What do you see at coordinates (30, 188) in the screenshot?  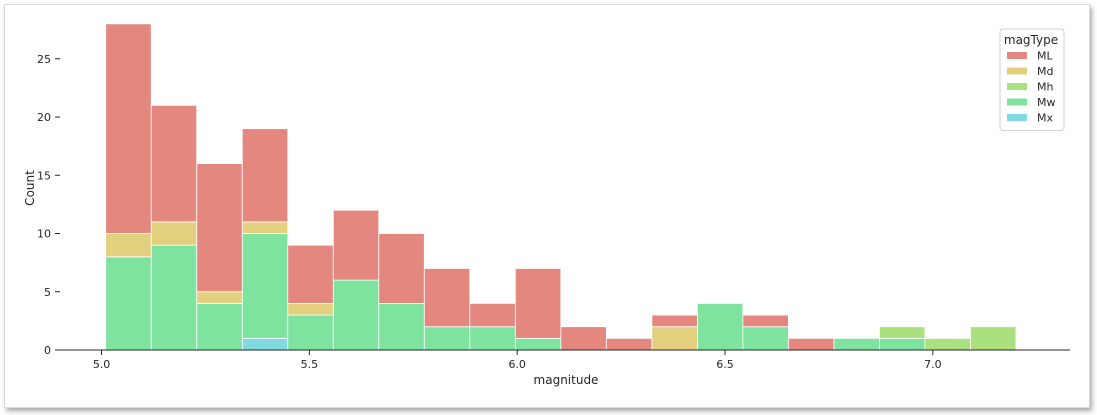 I see `y-axis-label: Count` at bounding box center [30, 188].